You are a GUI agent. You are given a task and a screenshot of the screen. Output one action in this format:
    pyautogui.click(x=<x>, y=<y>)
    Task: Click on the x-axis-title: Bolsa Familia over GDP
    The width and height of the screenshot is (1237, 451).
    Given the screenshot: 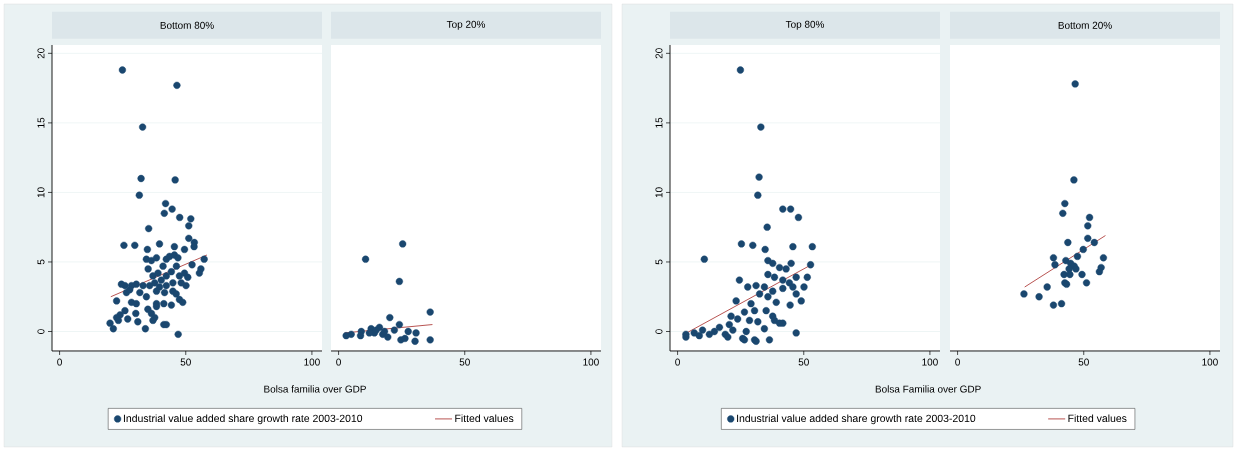 What is the action you would take?
    pyautogui.click(x=928, y=389)
    